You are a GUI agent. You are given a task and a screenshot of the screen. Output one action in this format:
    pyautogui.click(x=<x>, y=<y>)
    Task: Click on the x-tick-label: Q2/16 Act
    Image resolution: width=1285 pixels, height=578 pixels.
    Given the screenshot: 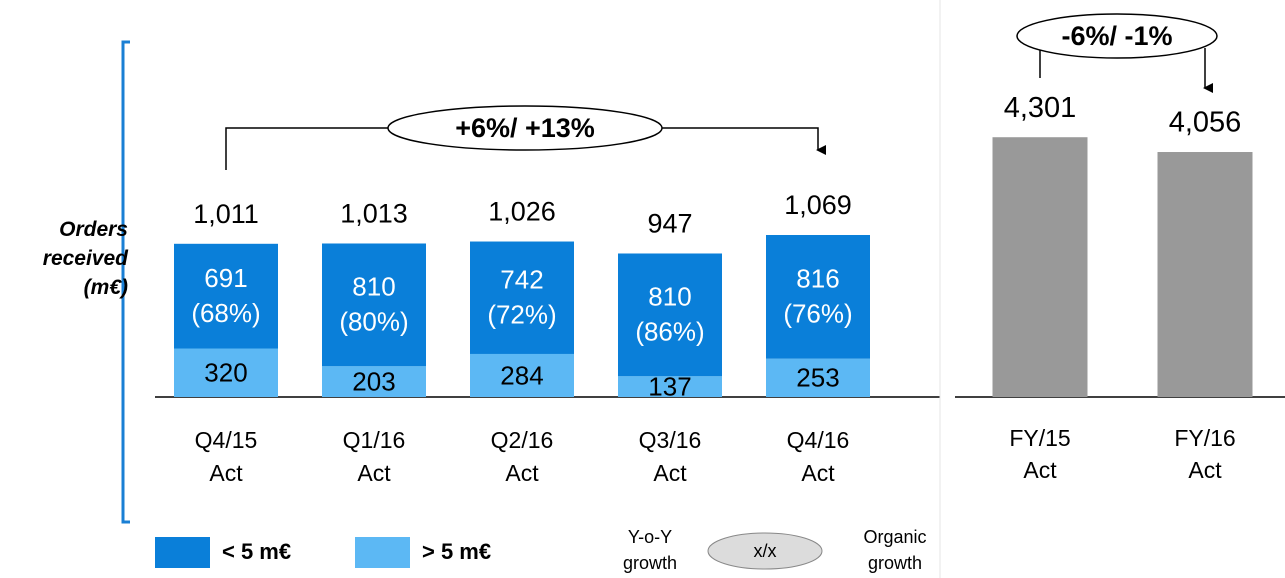 What is the action you would take?
    pyautogui.click(x=522, y=456)
    